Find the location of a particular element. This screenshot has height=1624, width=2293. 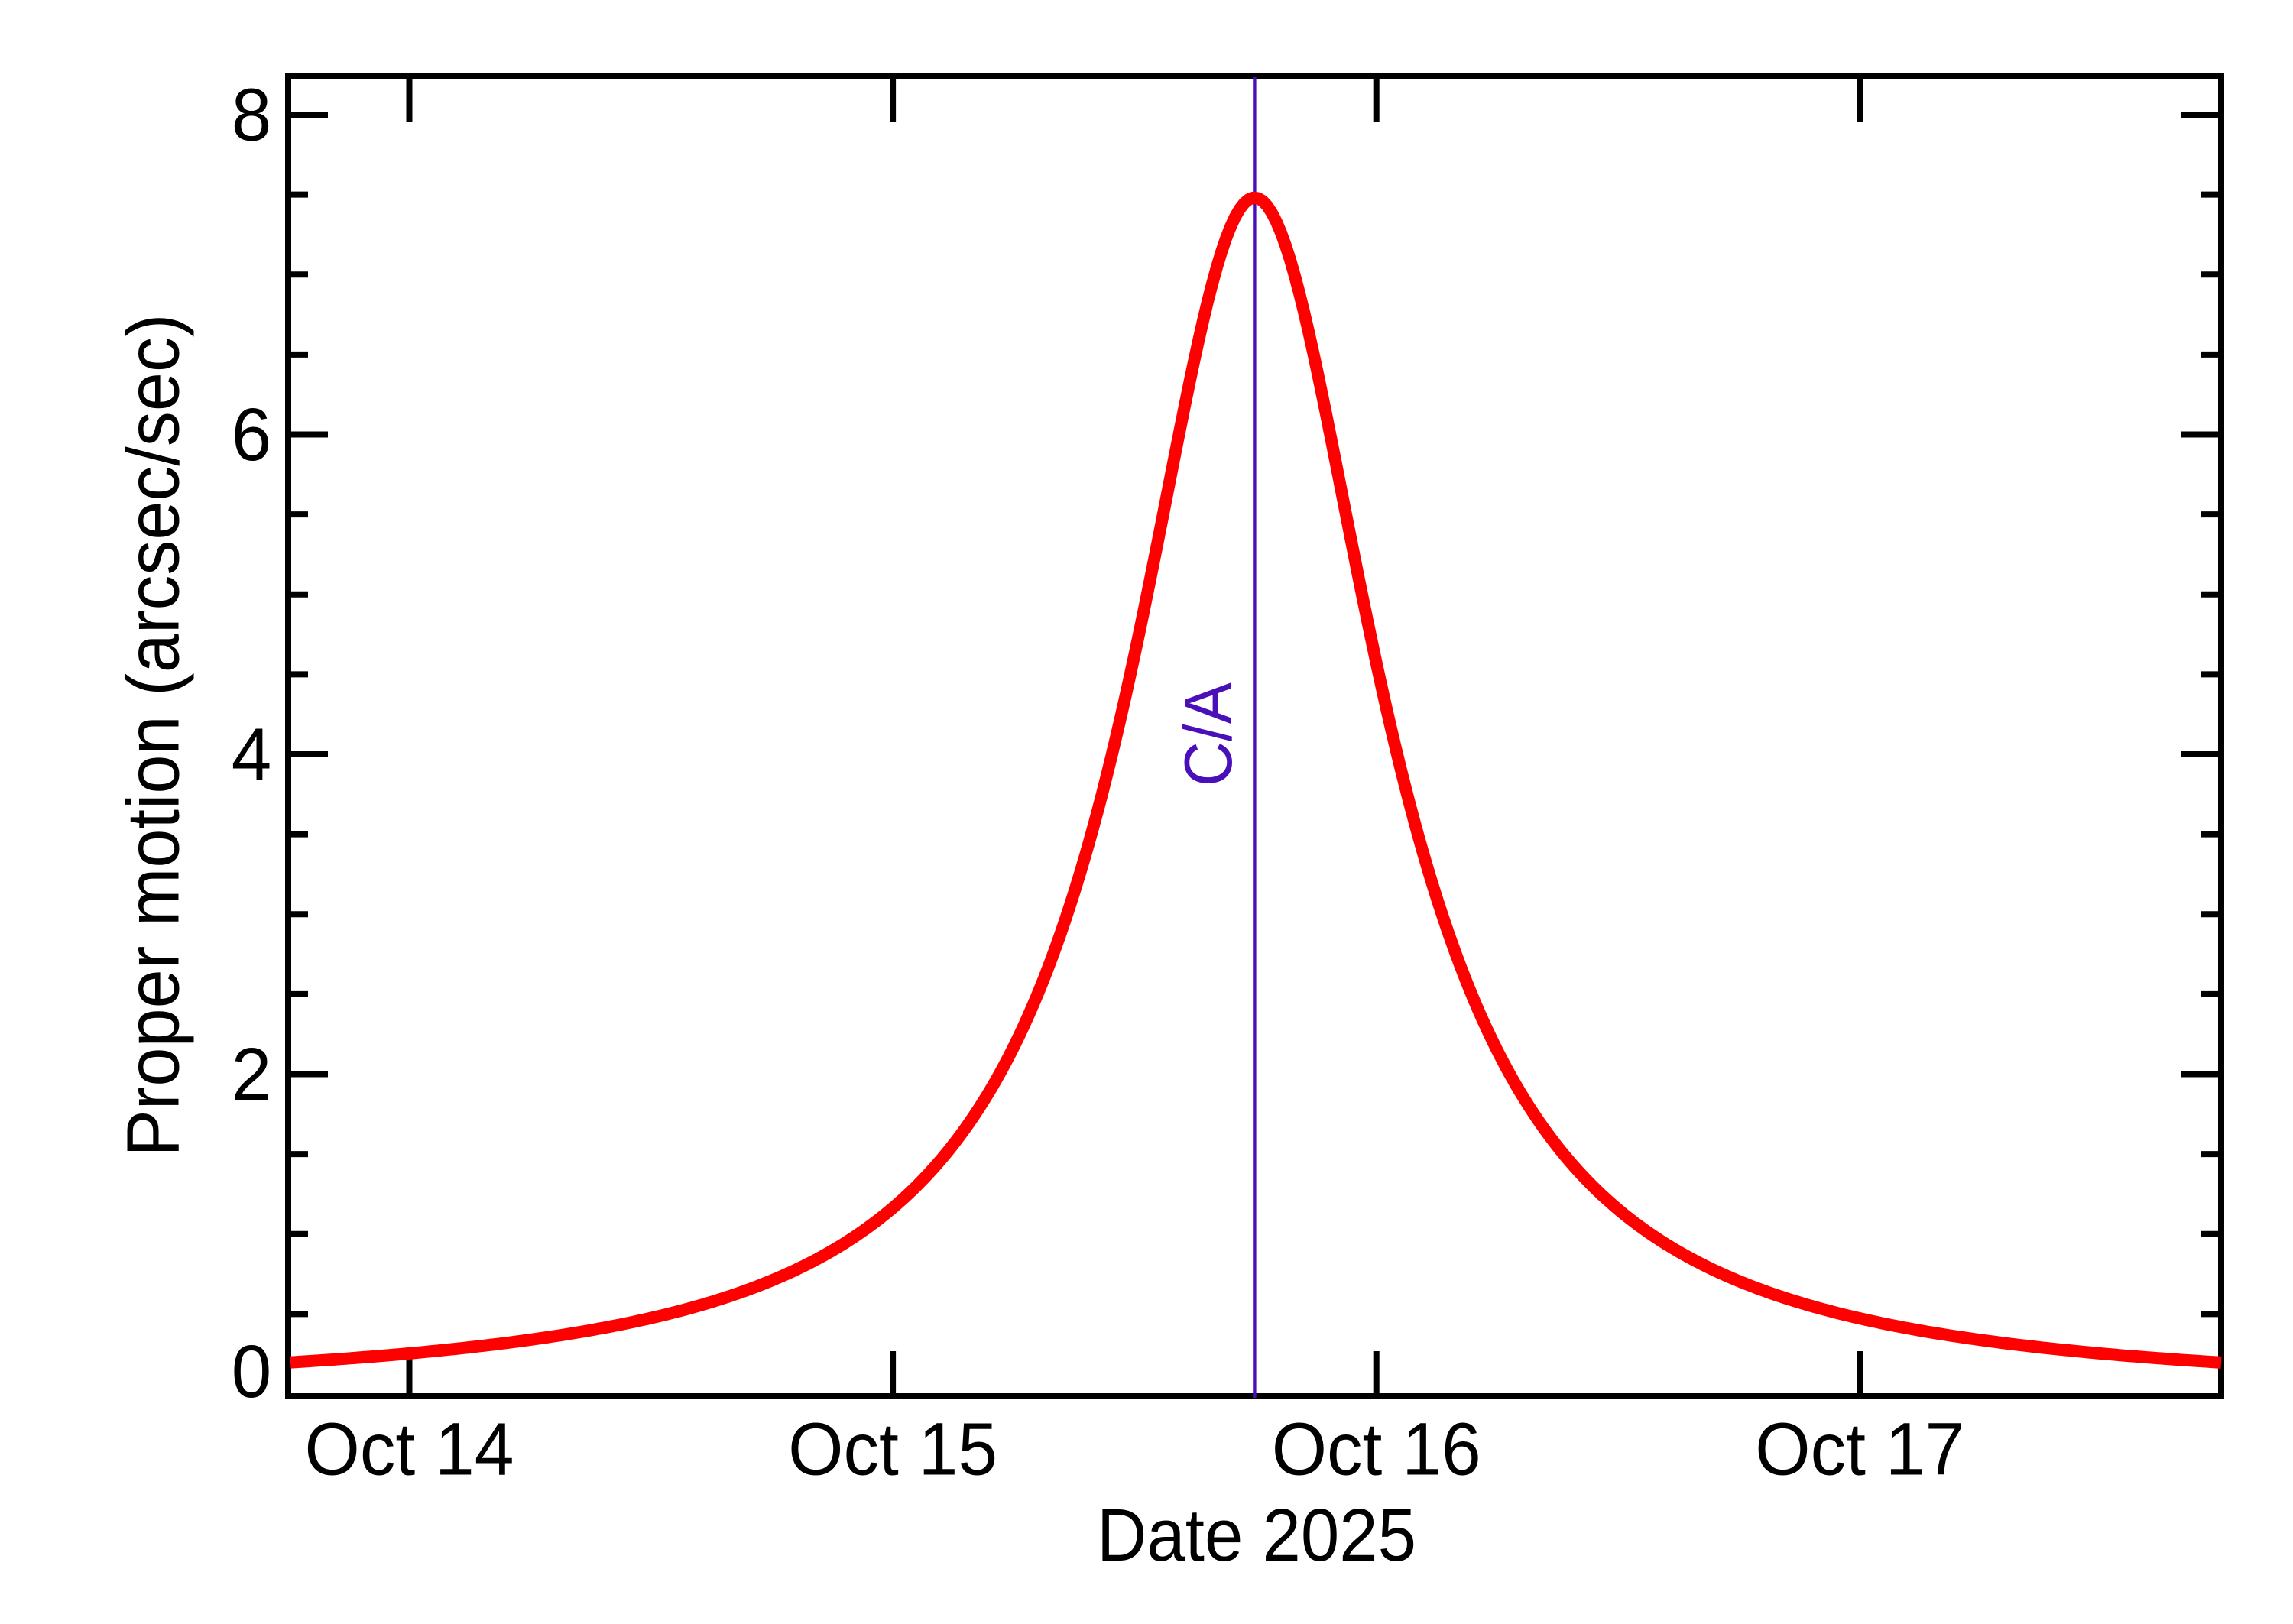

svg-text: Oct 17 is located at coordinates (1860, 1449).